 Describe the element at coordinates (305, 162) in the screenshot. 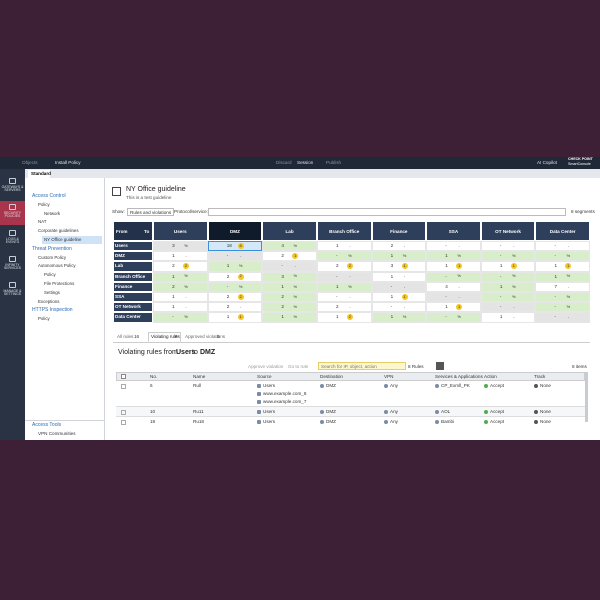

I see `session: Session` at that location.